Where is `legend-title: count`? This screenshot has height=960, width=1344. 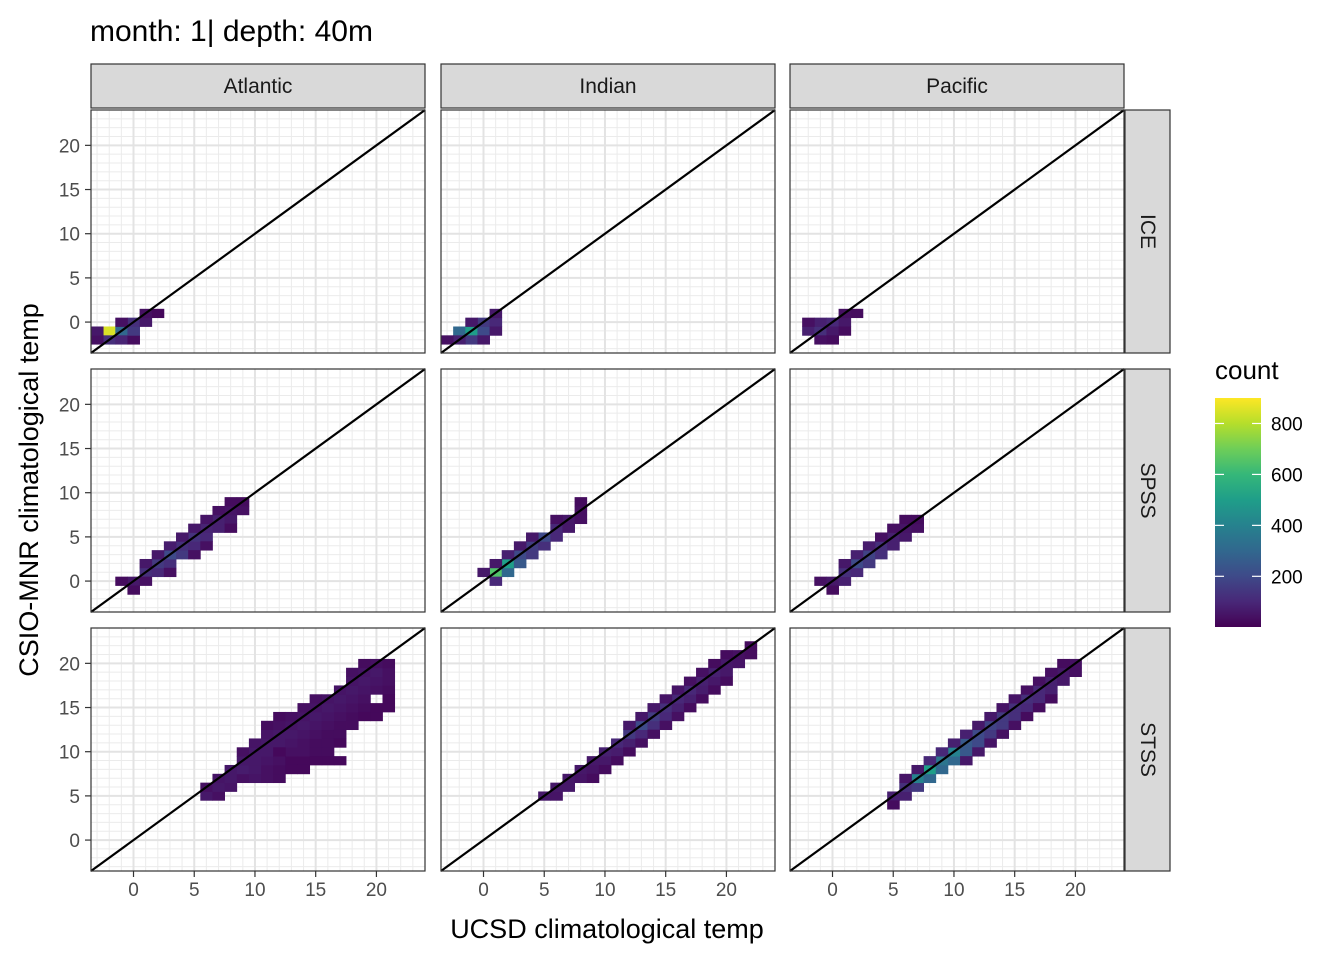 legend-title: count is located at coordinates (1247, 370).